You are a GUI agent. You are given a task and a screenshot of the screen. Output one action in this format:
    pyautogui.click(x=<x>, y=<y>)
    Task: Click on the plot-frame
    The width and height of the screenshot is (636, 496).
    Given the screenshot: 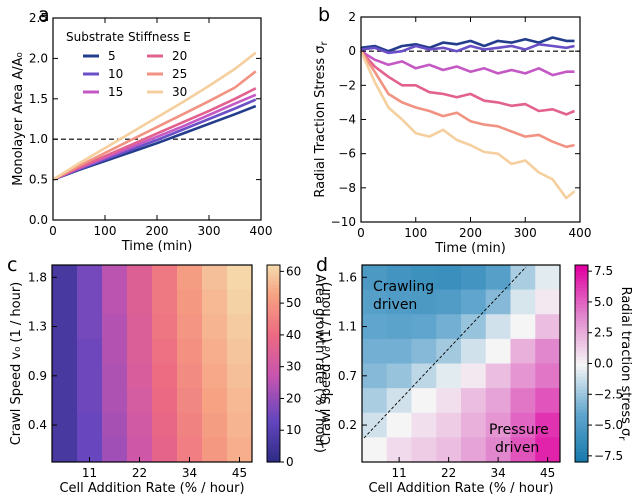 What is the action you would take?
    pyautogui.click(x=157, y=119)
    